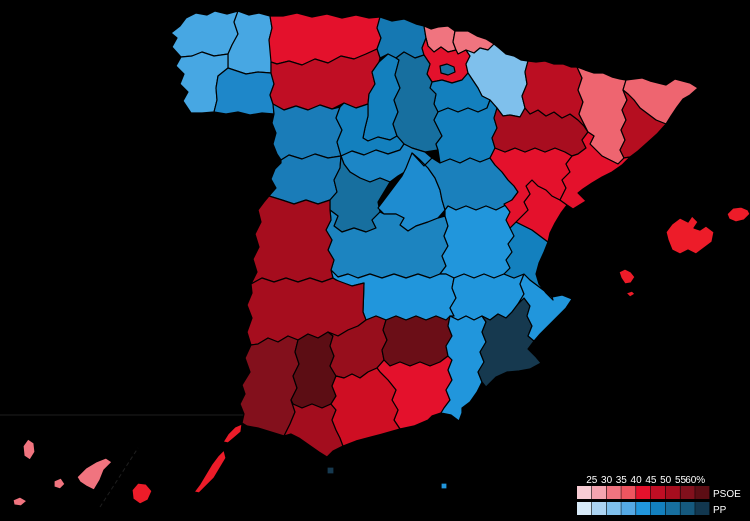  I want to click on svg-text: 55, so click(681, 480).